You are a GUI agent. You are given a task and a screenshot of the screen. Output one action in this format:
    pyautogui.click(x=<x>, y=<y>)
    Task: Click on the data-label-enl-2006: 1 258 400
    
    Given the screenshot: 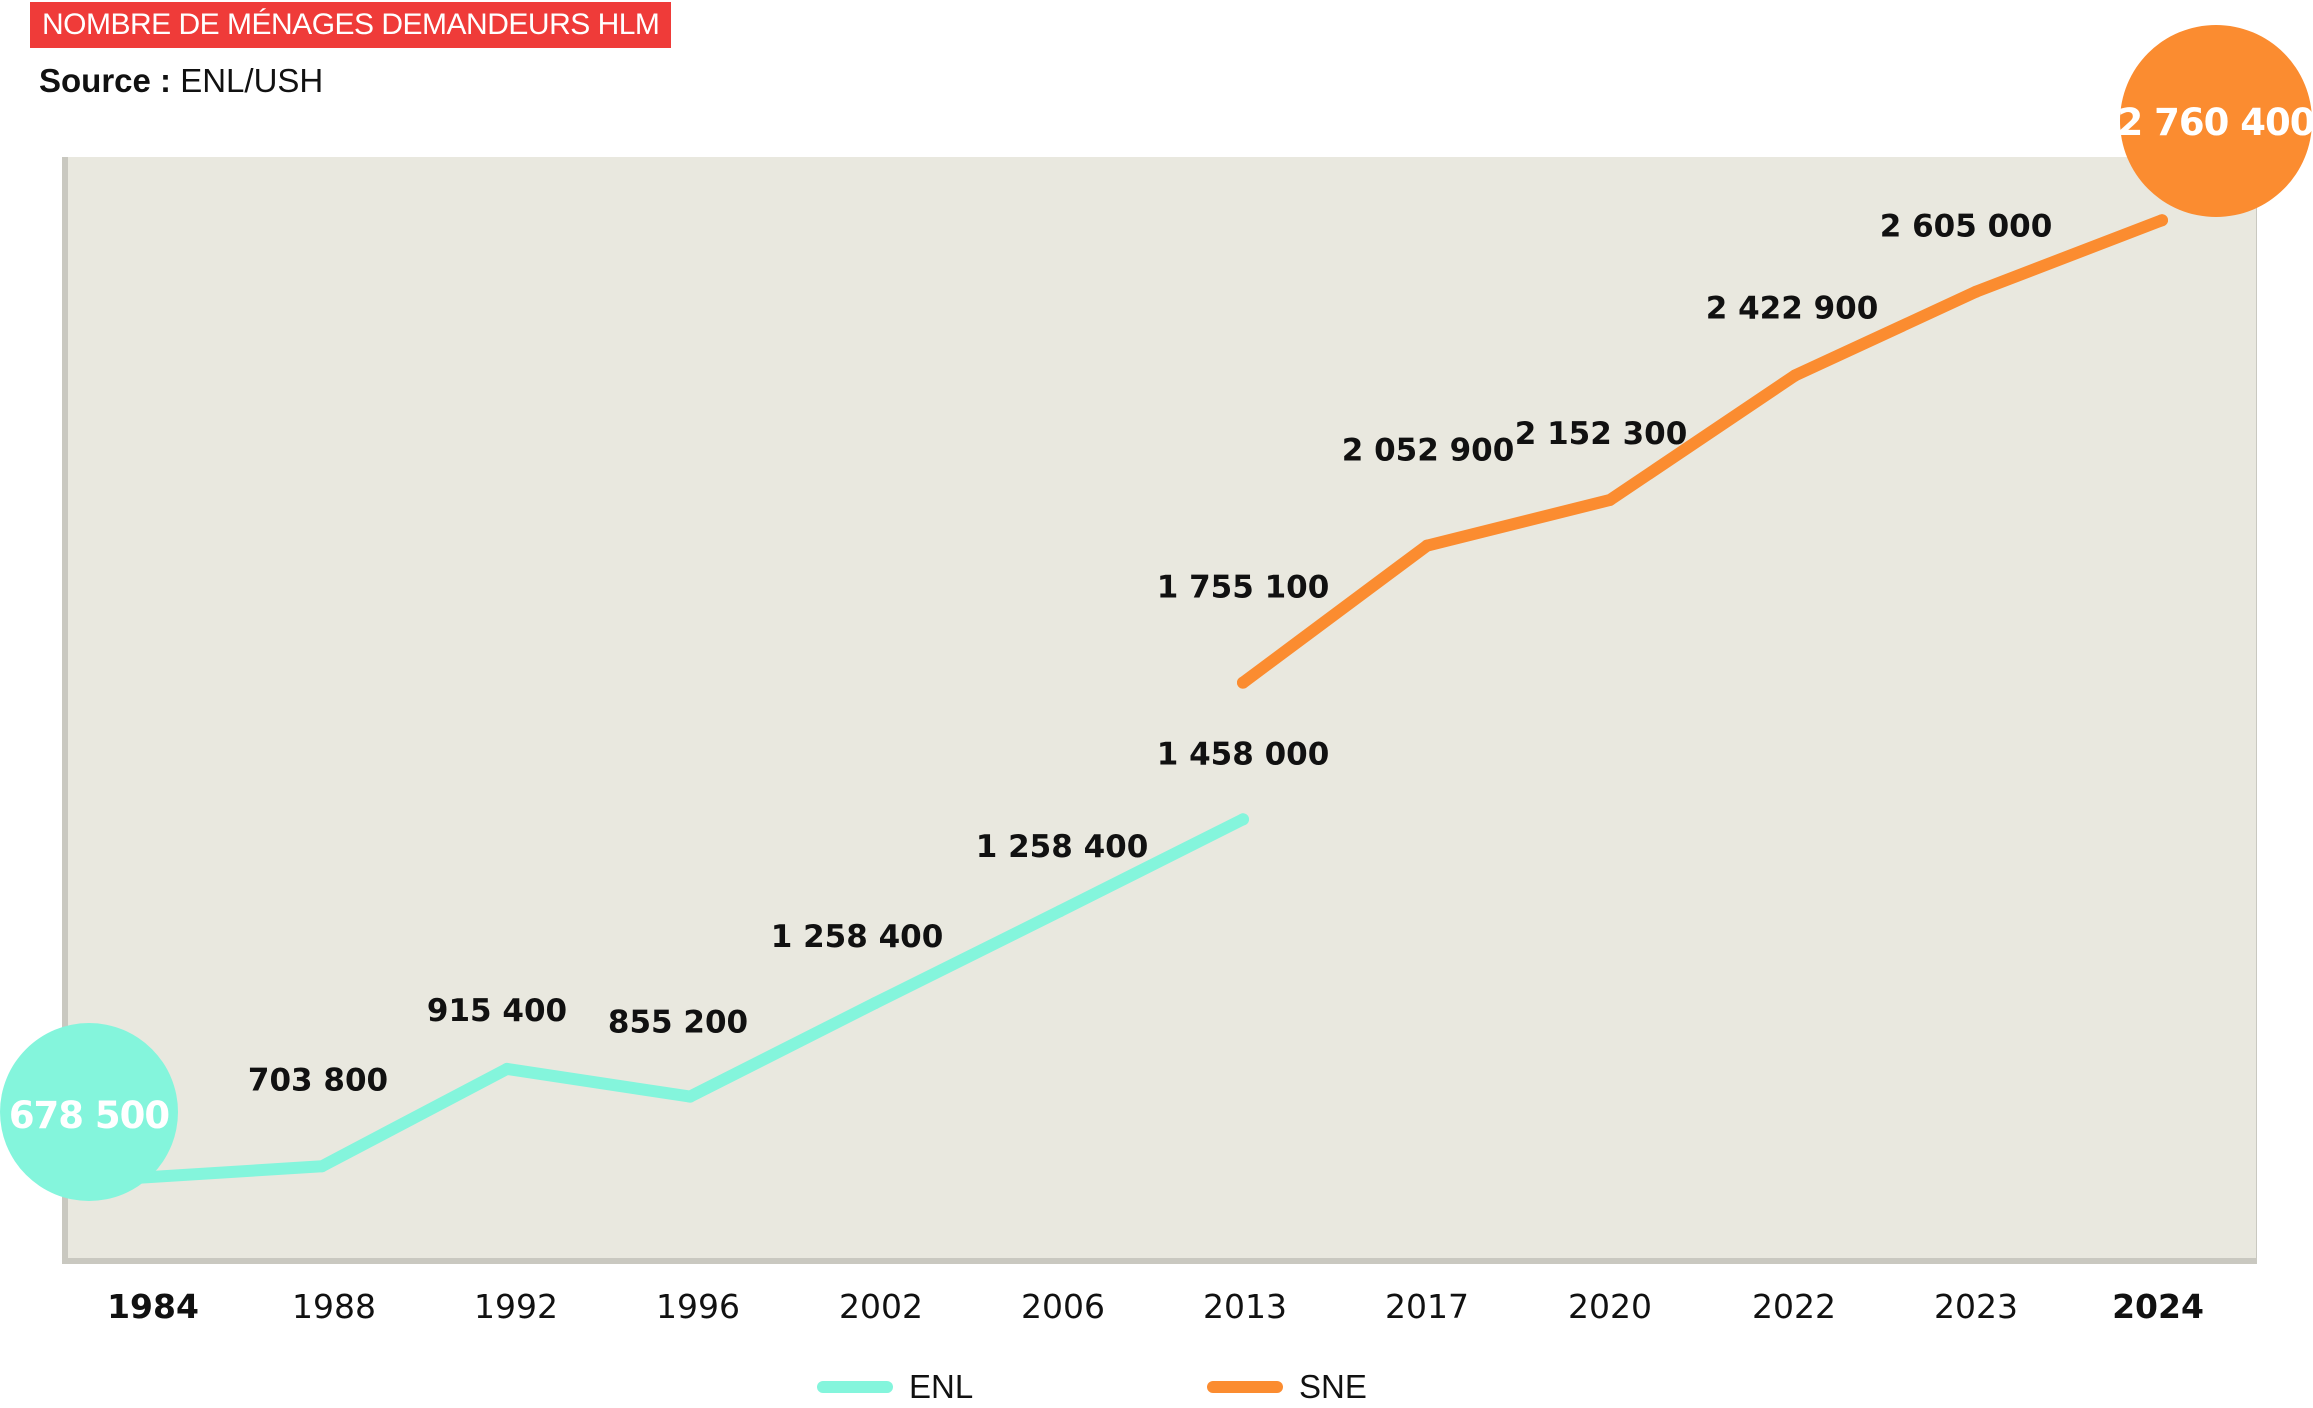 What is the action you would take?
    pyautogui.click(x=1062, y=847)
    